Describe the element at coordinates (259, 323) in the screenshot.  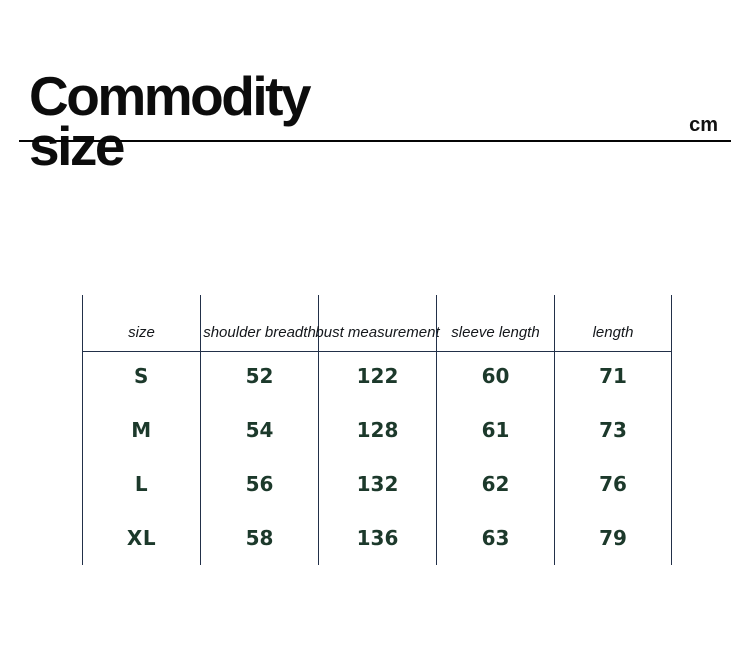
I see `column-header-shoulder-breadth: shoulder breadth` at that location.